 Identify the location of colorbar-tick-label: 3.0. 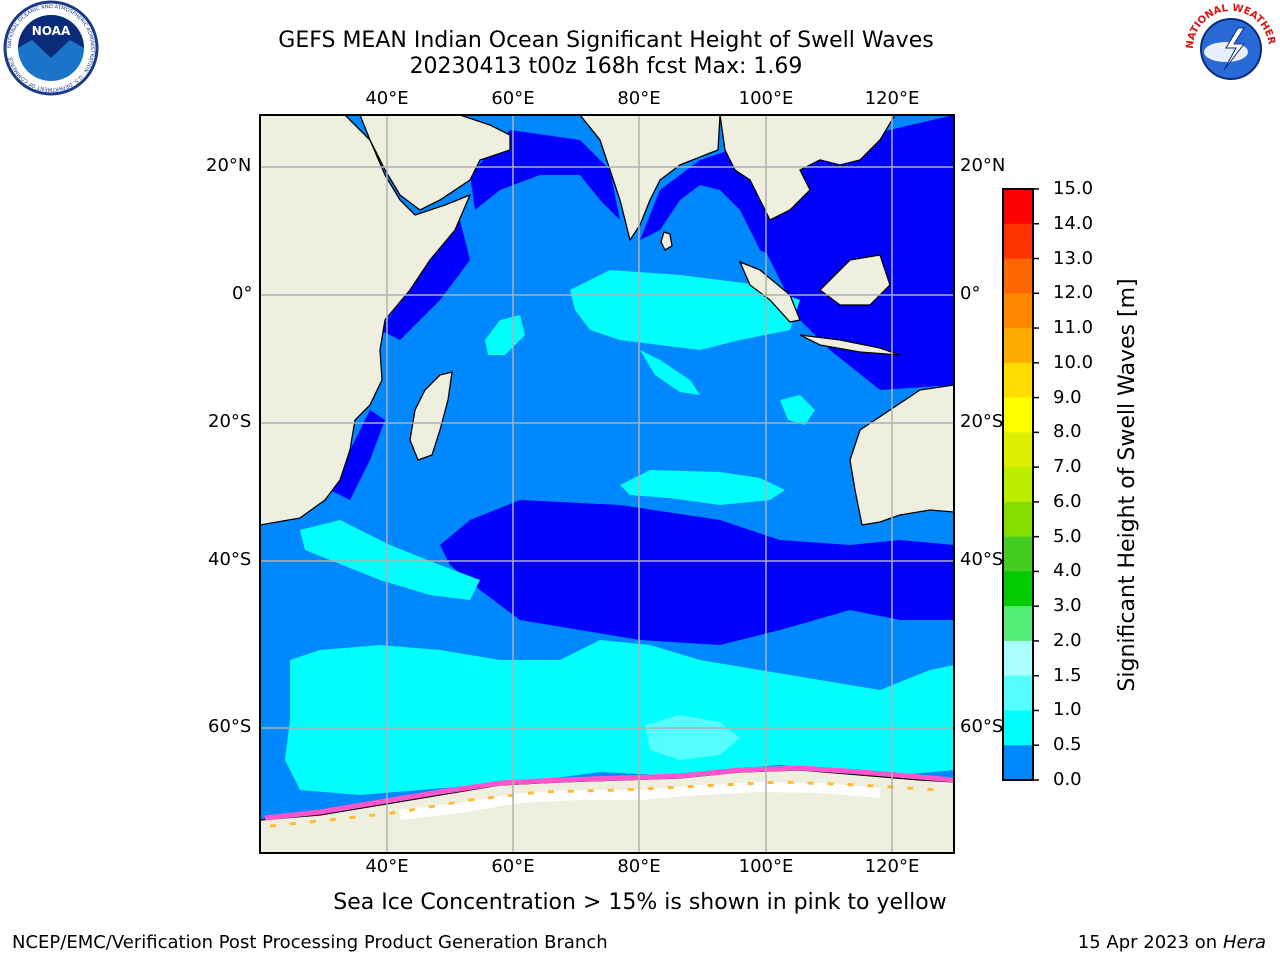
(1067, 606).